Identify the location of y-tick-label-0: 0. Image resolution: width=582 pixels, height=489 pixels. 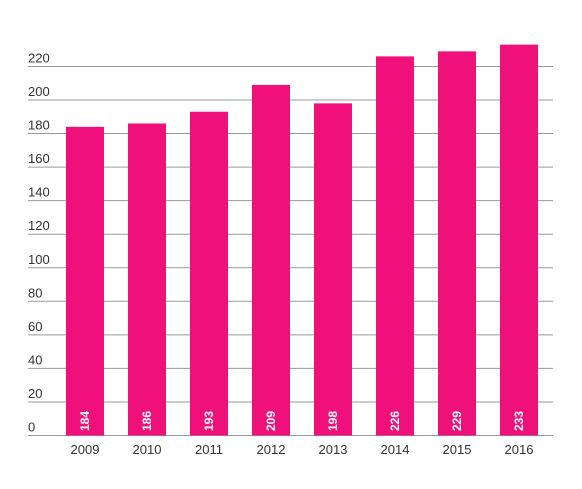
(31, 427).